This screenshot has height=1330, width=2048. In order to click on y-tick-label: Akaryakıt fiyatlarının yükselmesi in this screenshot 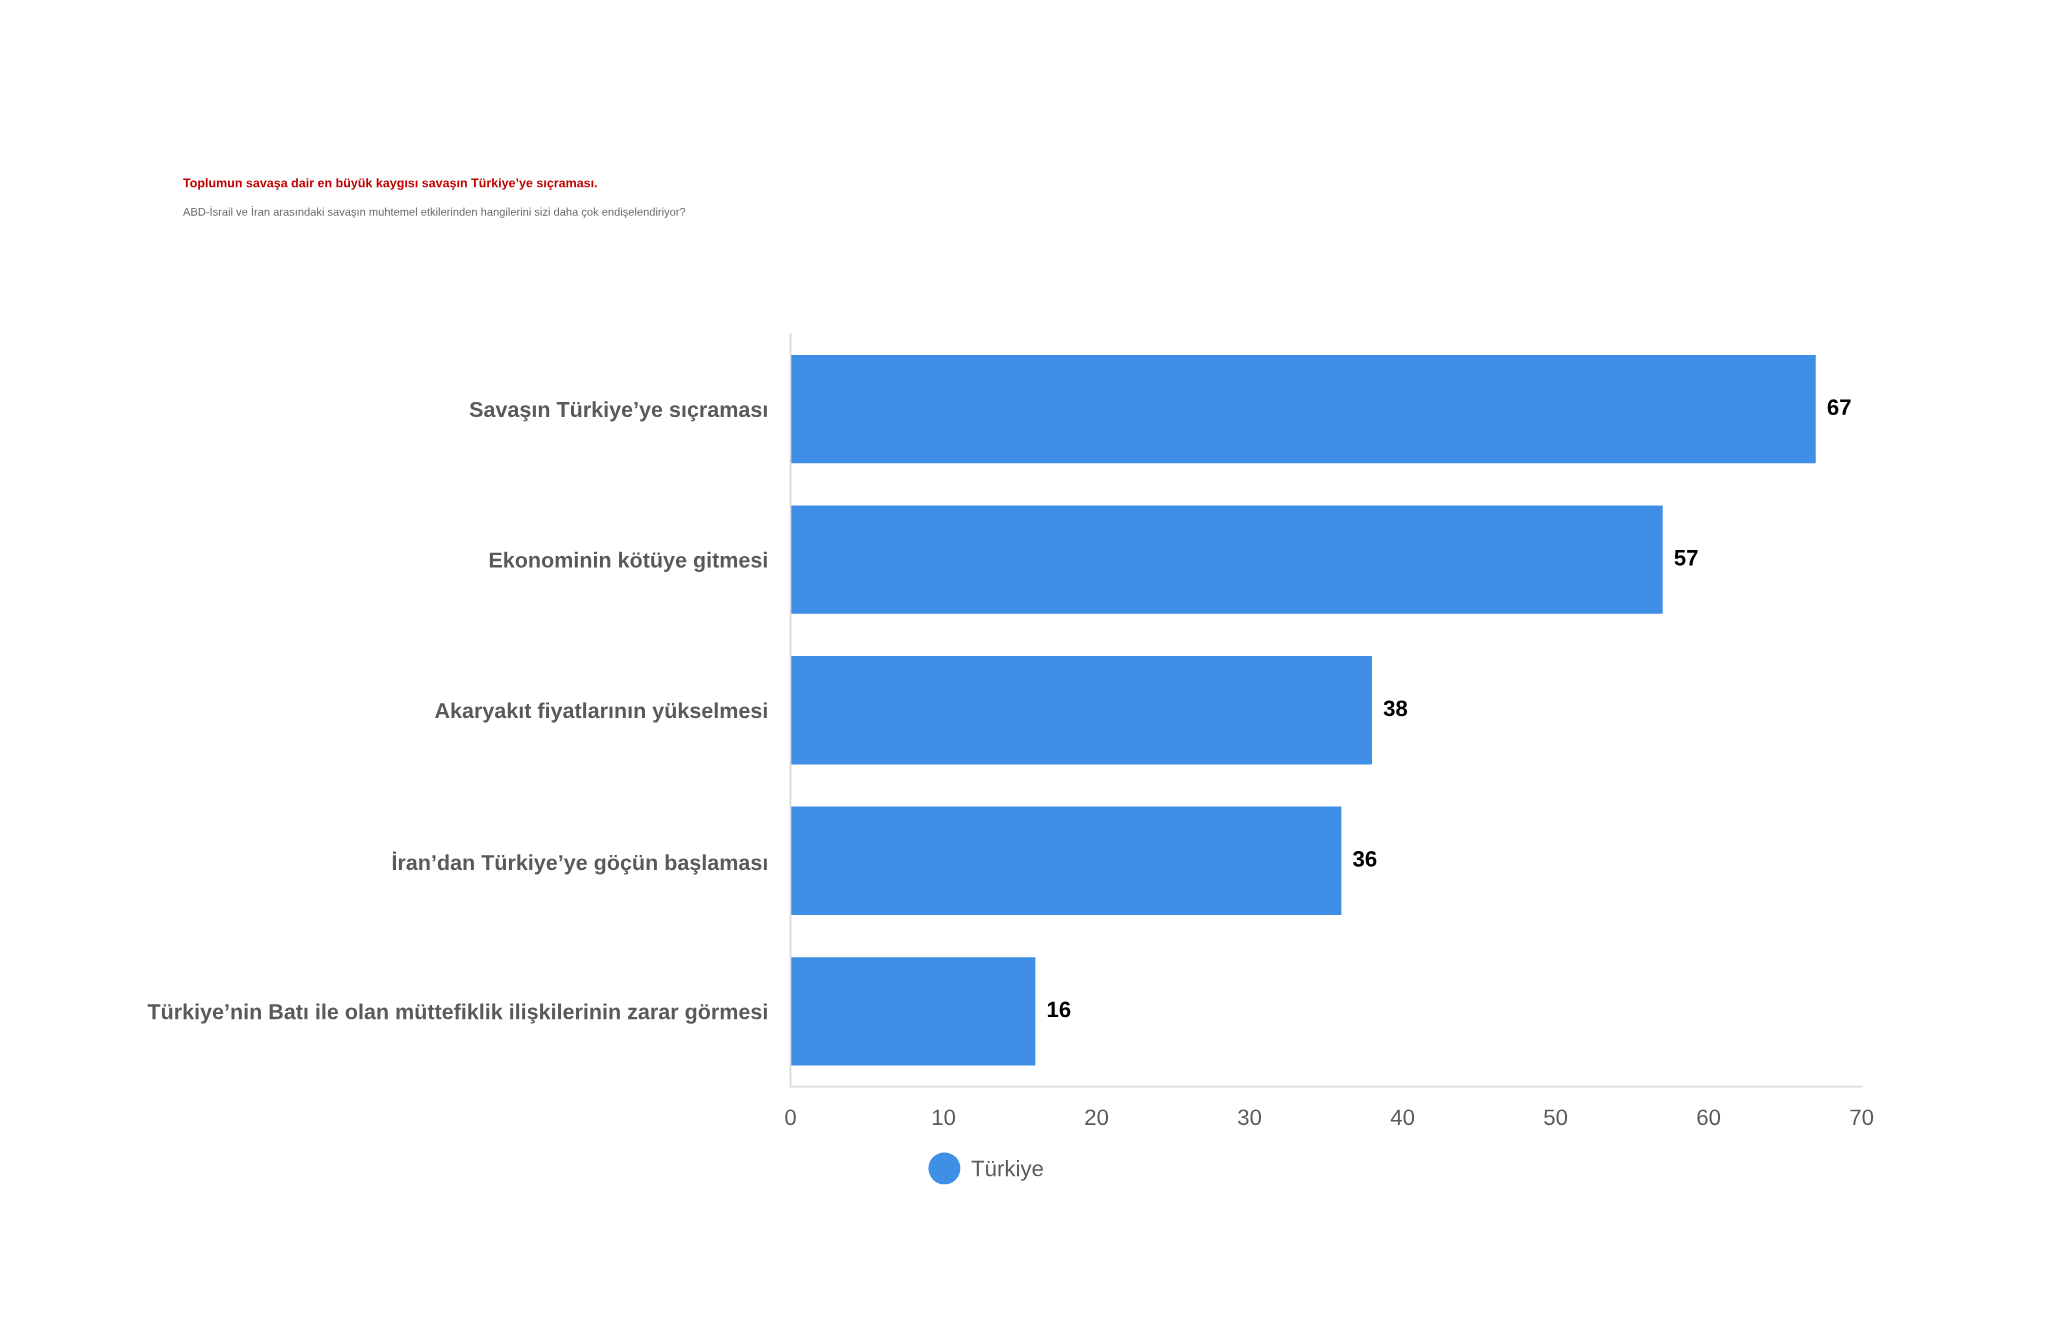, I will do `click(601, 712)`.